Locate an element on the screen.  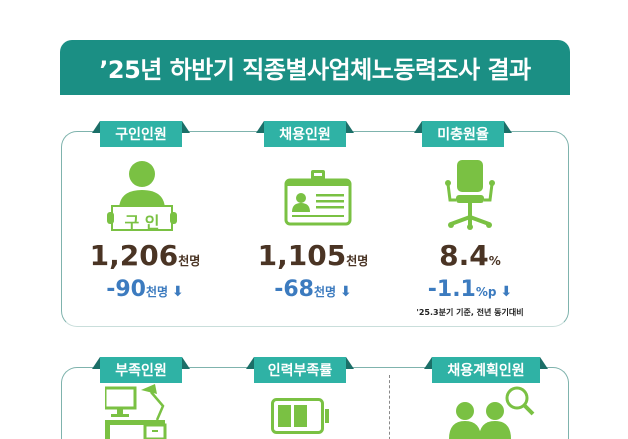
job-openings-change: -90천명 ⬇ is located at coordinates (145, 291).